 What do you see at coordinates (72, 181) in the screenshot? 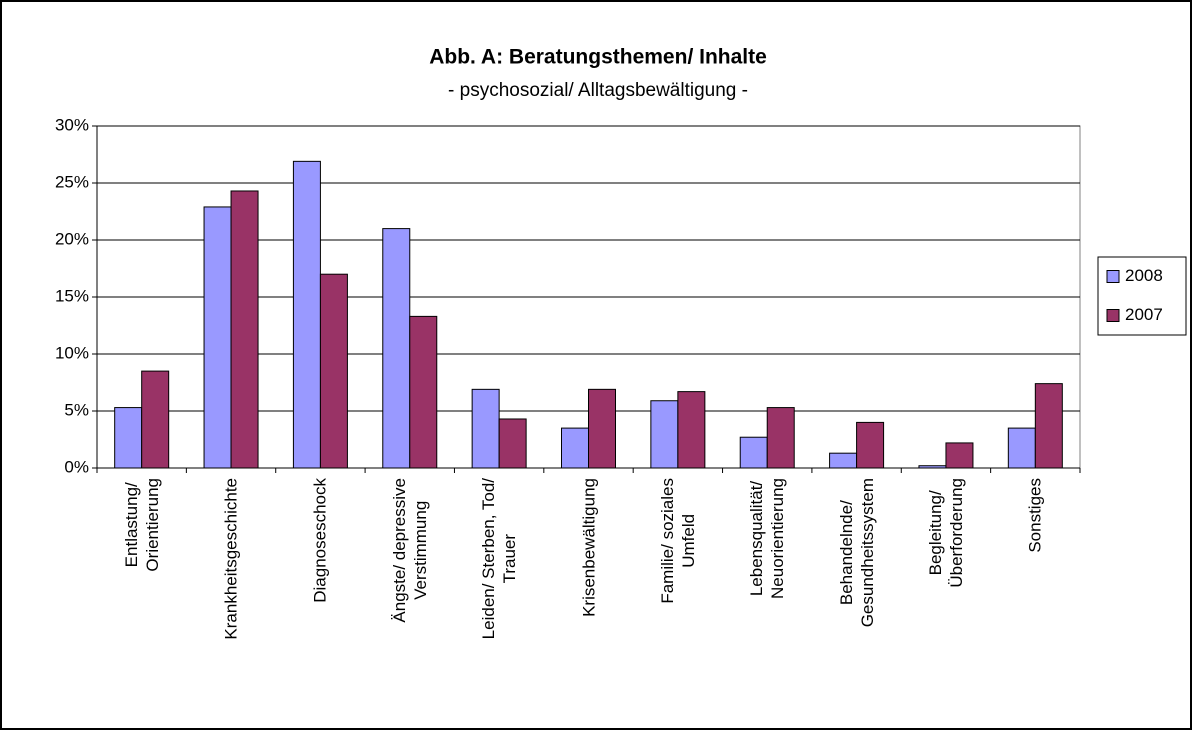
I see `y-tick-label: 25%` at bounding box center [72, 181].